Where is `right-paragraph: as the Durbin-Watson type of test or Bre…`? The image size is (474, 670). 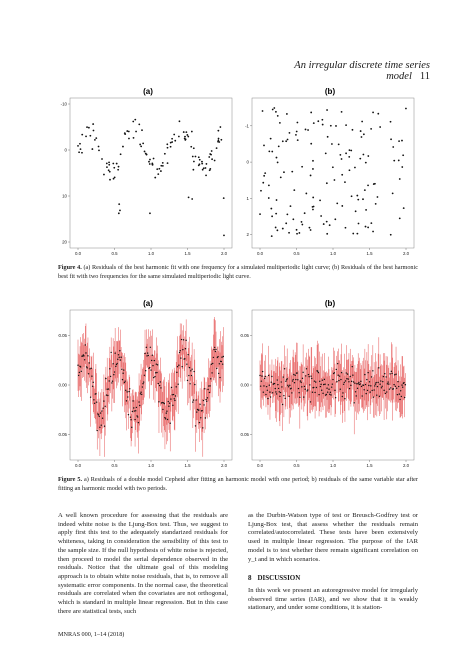
right-paragraph: as the Durbin-Watson type of test or Bre… is located at coordinates (333, 537).